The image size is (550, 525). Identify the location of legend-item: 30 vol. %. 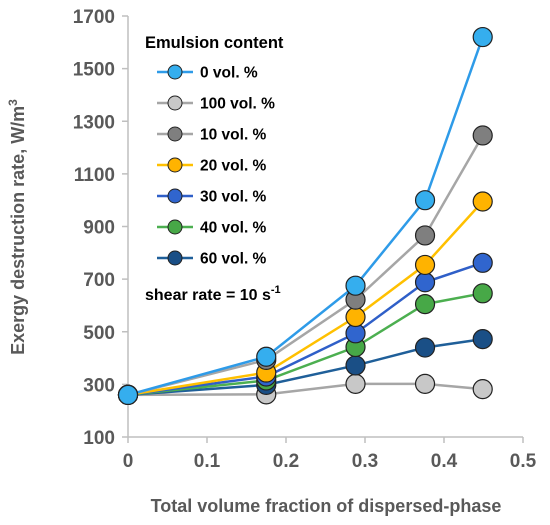
(212, 197).